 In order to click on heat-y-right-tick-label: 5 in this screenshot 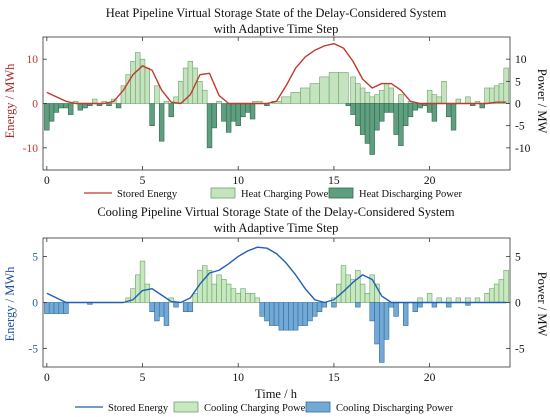, I will do `click(518, 82)`.